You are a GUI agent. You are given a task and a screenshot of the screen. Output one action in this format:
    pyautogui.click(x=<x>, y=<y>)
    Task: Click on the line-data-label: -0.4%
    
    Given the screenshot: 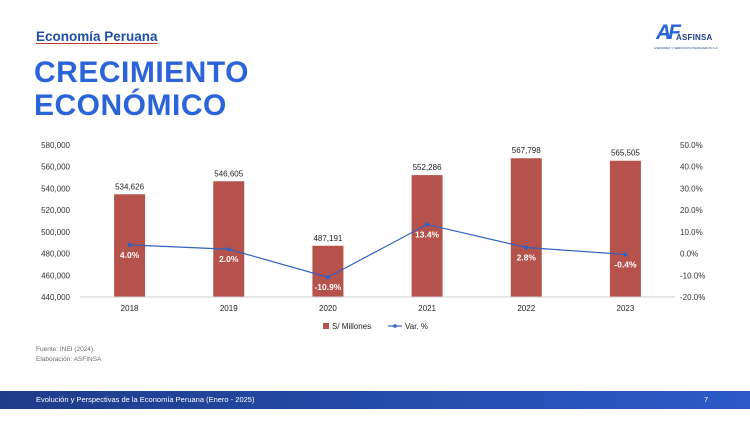 What is the action you would take?
    pyautogui.click(x=625, y=264)
    